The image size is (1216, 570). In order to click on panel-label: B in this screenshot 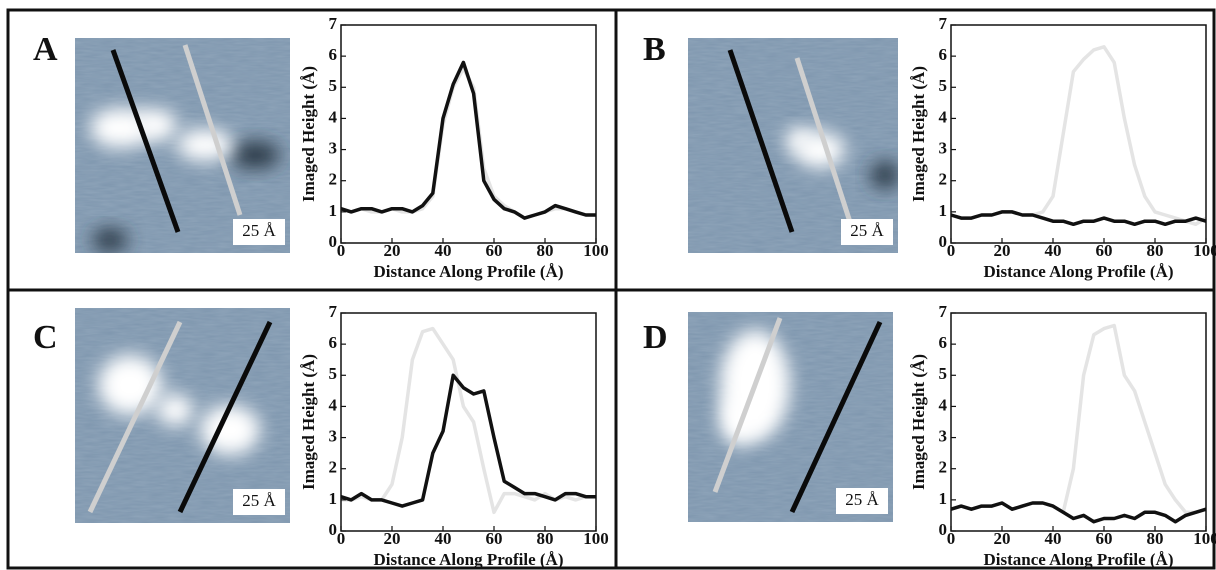, I will do `click(654, 49)`.